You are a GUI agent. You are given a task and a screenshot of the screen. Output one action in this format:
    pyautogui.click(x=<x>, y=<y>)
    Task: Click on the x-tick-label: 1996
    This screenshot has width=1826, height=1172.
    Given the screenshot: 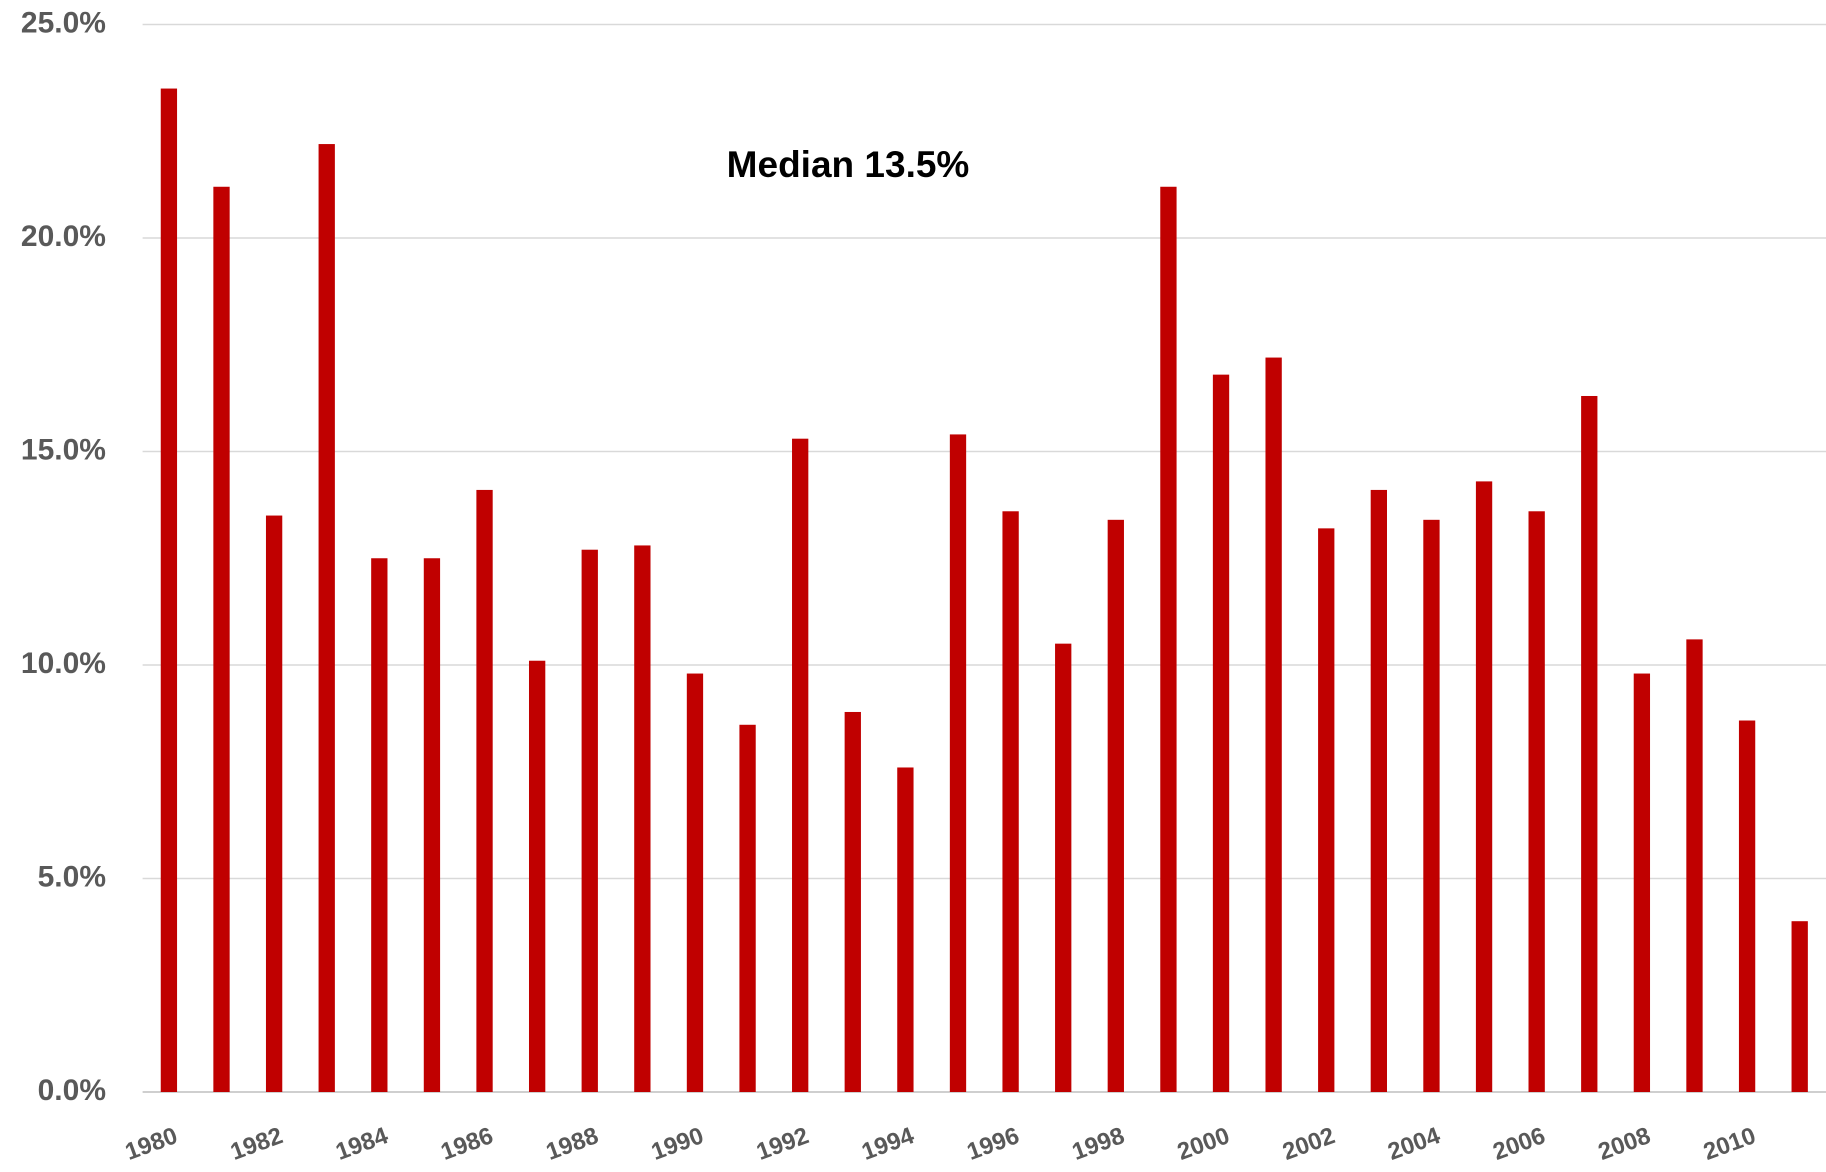 What is the action you would take?
    pyautogui.click(x=992, y=1144)
    